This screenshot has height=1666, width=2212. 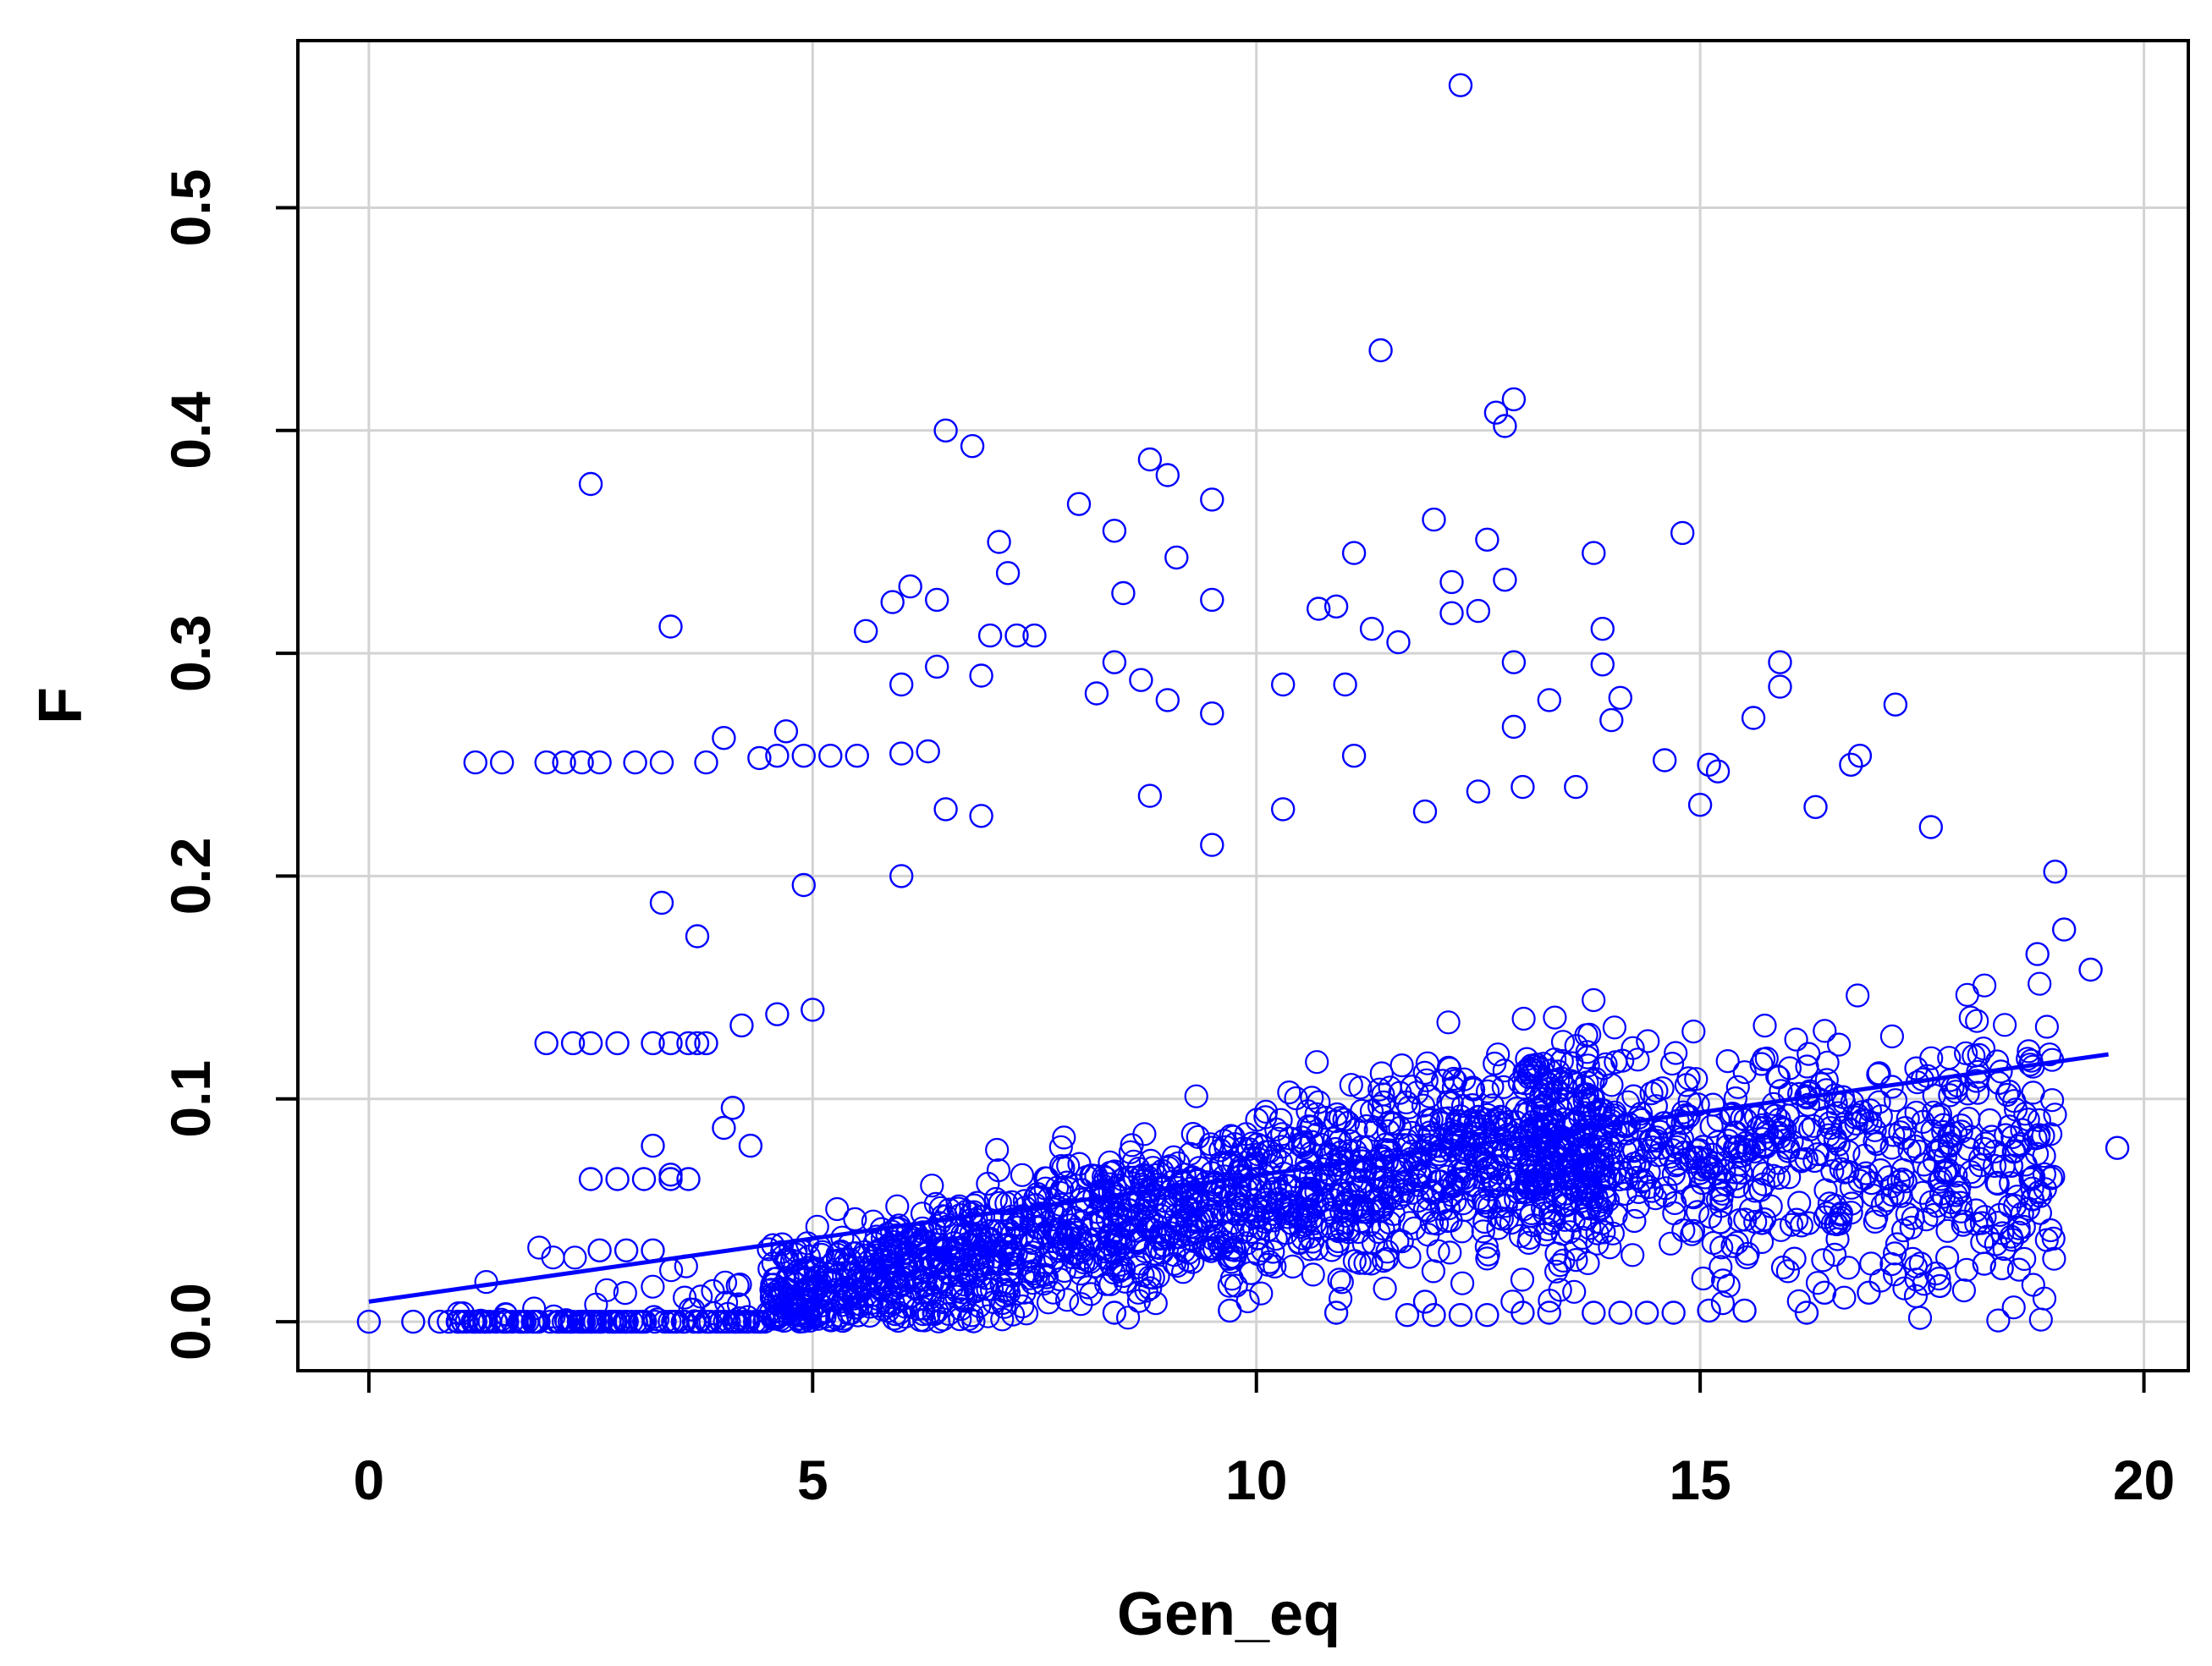 I want to click on fit-line, so click(x=1238, y=1178).